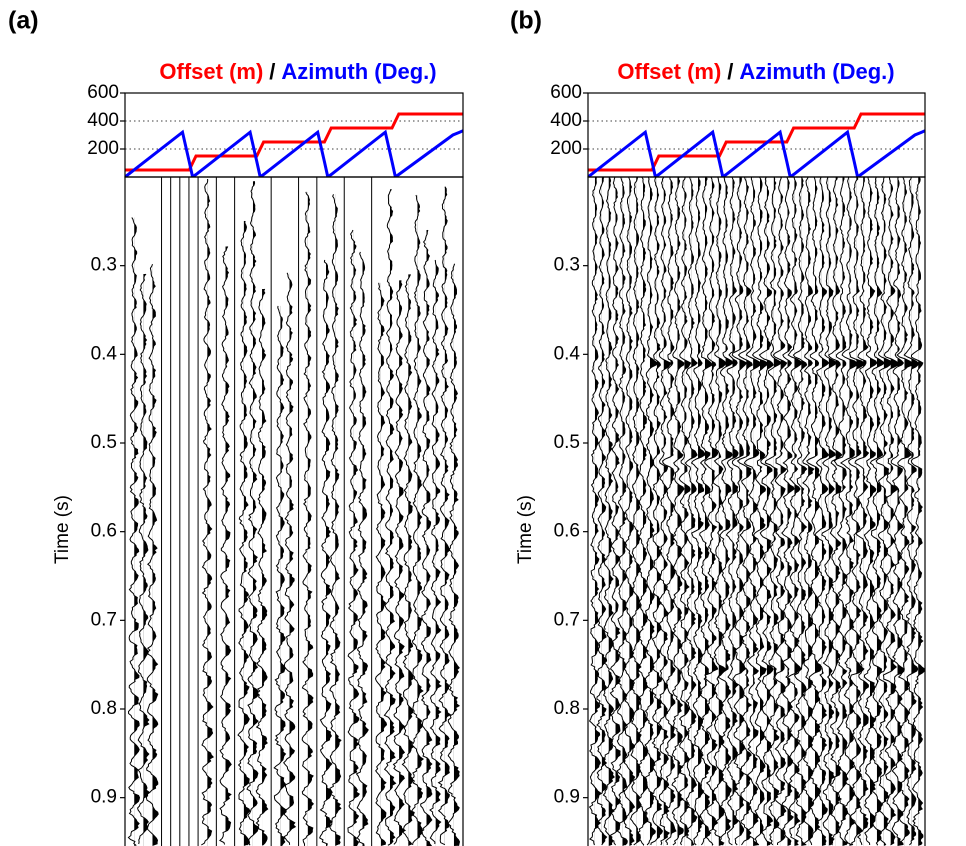 This screenshot has height=846, width=966. I want to click on panel-label: (b), so click(526, 21).